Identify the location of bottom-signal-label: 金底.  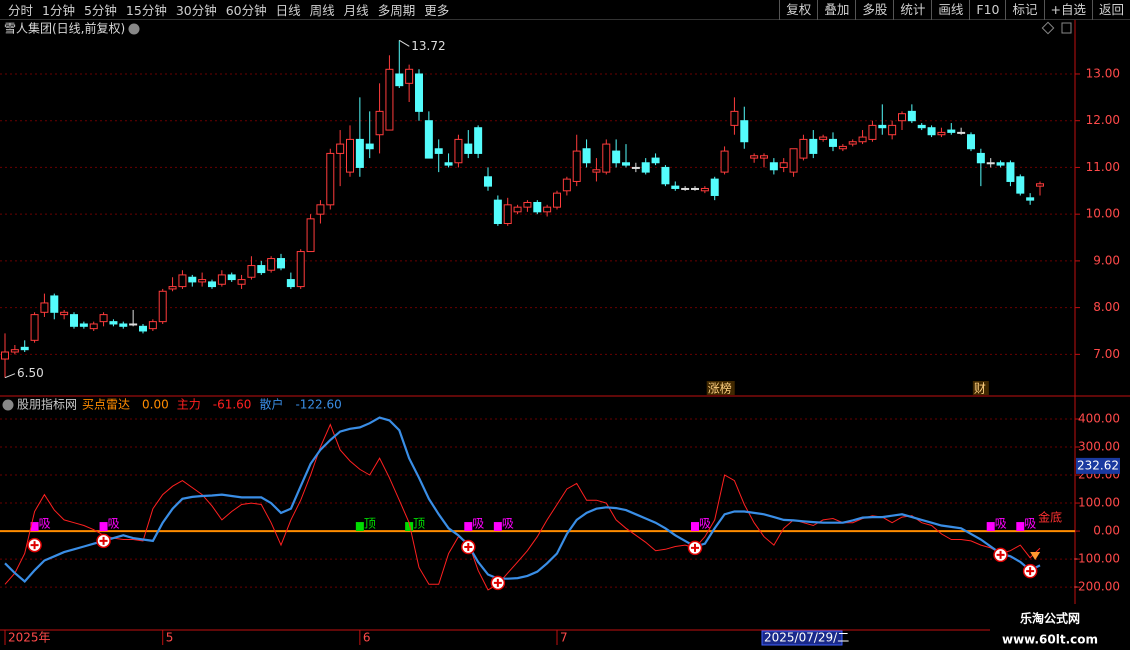
(1050, 517).